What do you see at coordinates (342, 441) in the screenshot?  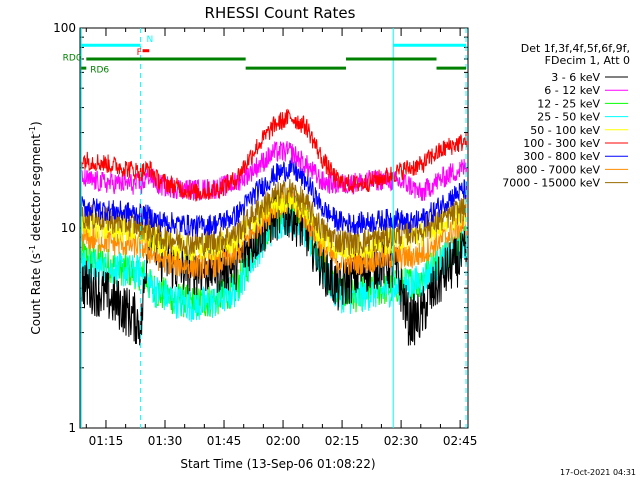 I see `x-tick-label: 02:15` at bounding box center [342, 441].